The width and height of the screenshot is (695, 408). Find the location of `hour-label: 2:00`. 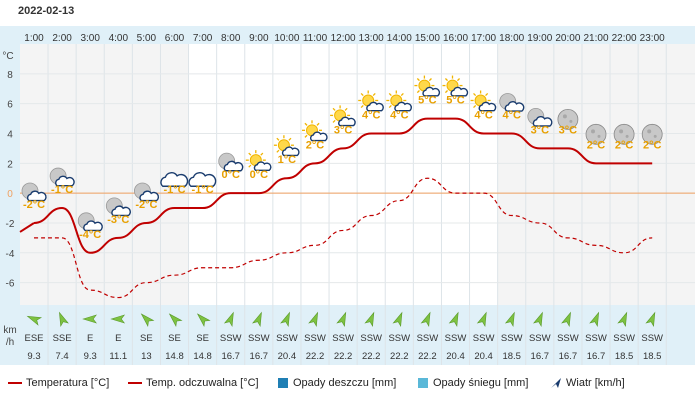

hour-label: 2:00 is located at coordinates (62, 38).